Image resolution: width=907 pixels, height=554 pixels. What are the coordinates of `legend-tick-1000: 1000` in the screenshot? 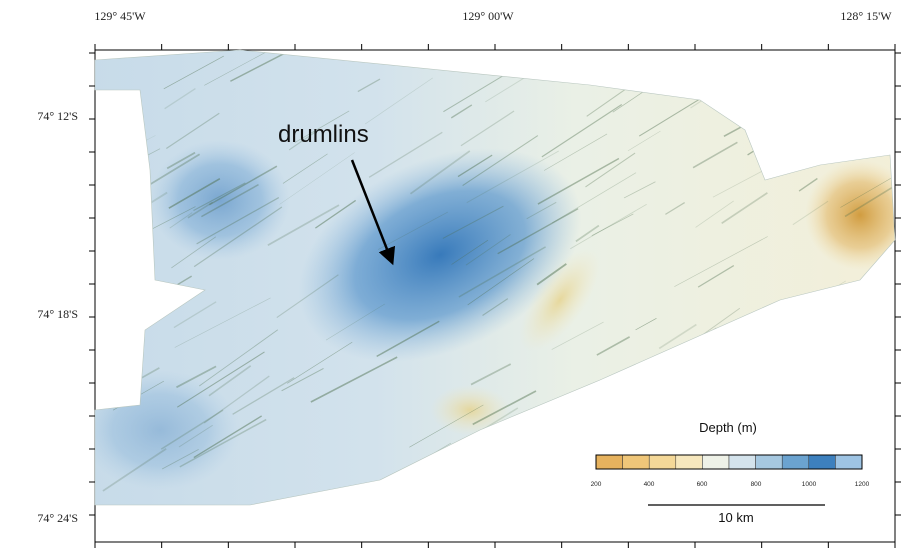 It's located at (809, 484).